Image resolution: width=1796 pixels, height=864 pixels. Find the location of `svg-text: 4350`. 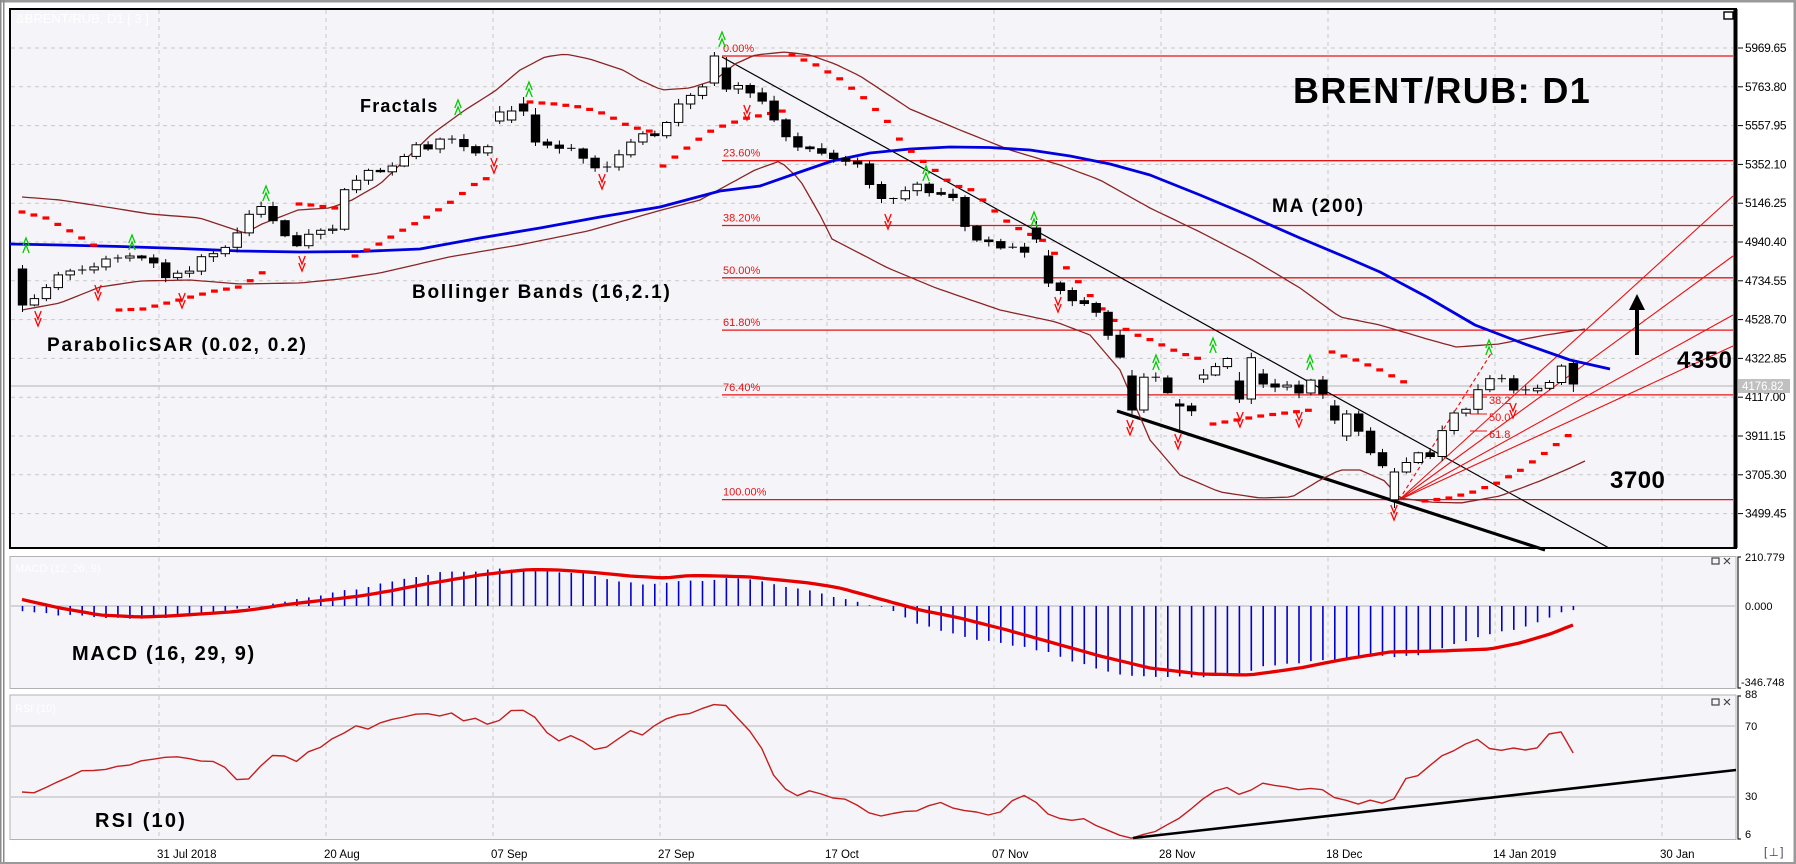

svg-text: 4350 is located at coordinates (1704, 360).